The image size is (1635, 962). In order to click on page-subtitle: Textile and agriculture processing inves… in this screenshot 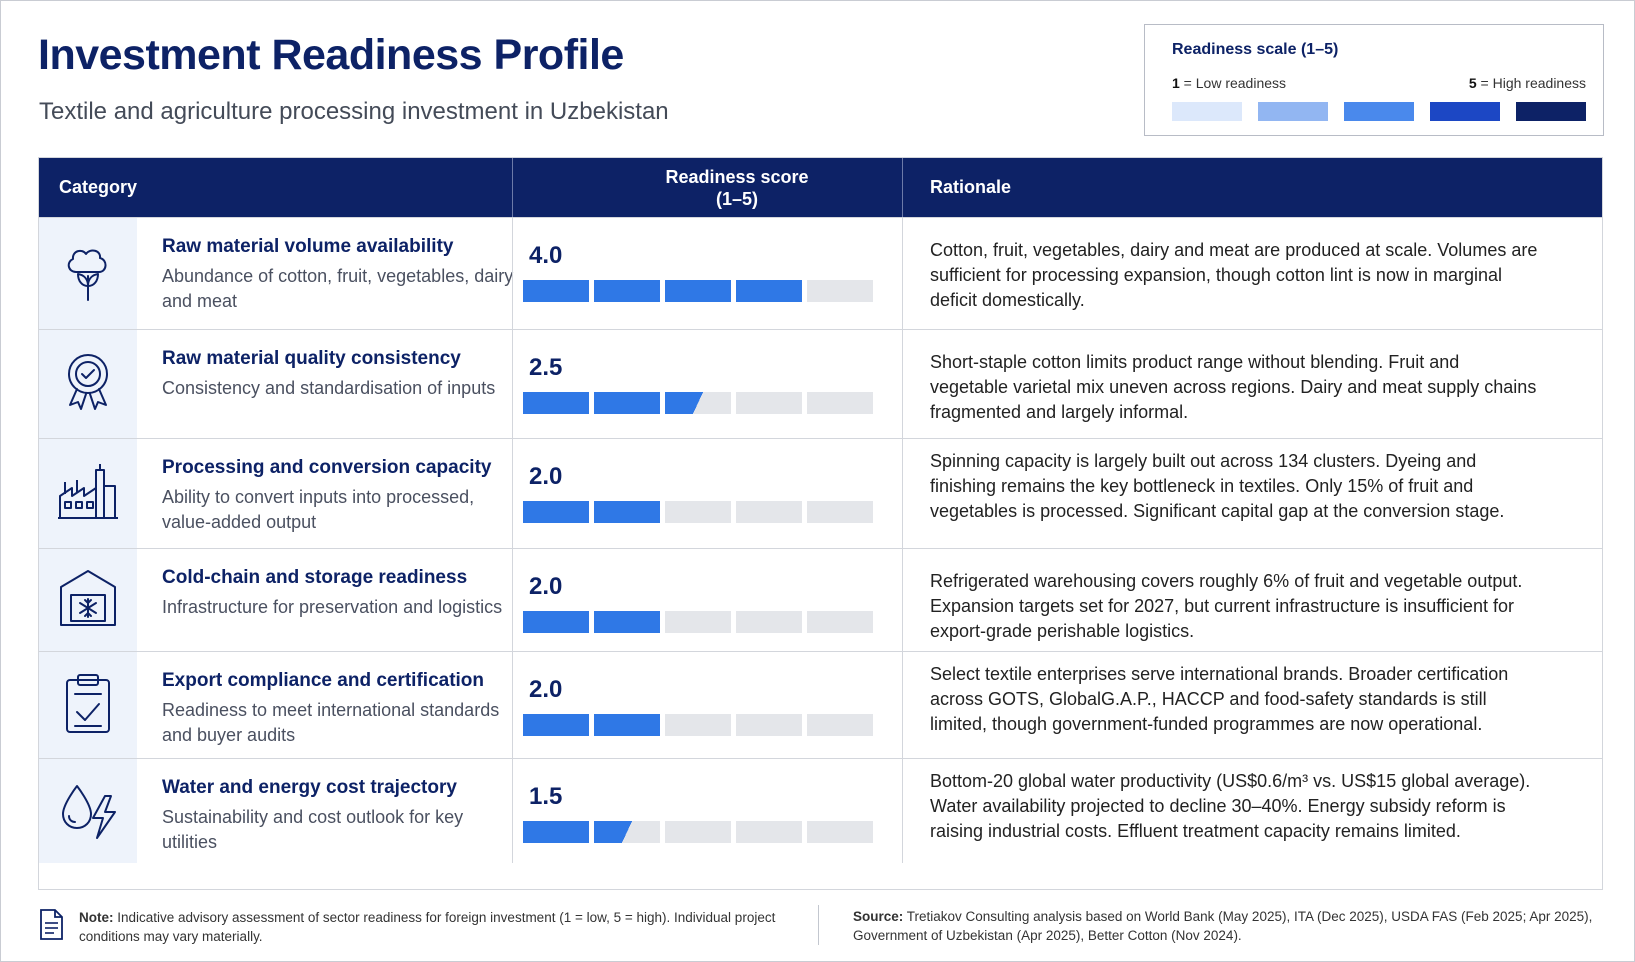, I will do `click(354, 111)`.